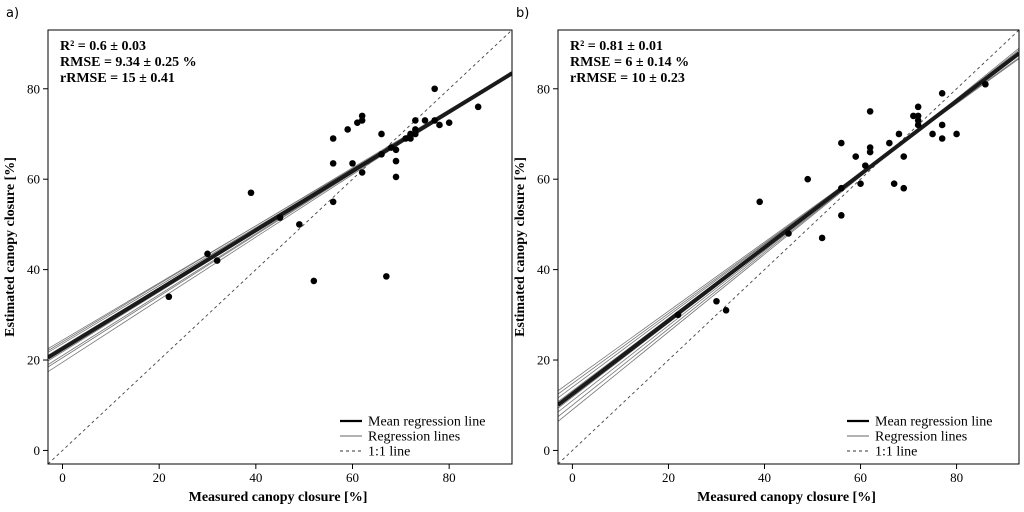 This screenshot has height=512, width=1024. Describe the element at coordinates (103, 46) in the screenshot. I see `stat-line: R² = 0.6 ± 0.03` at that location.